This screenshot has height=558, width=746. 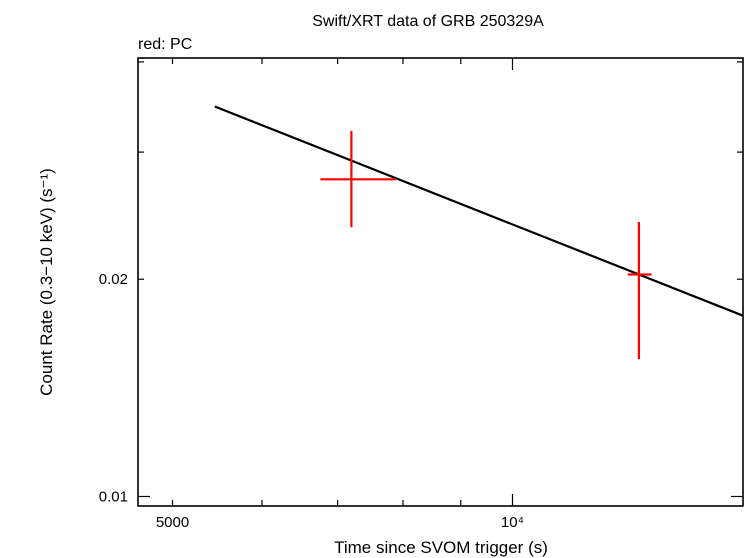 I want to click on chart-title: Swift/XRT data of GRB 250329A, so click(x=428, y=21).